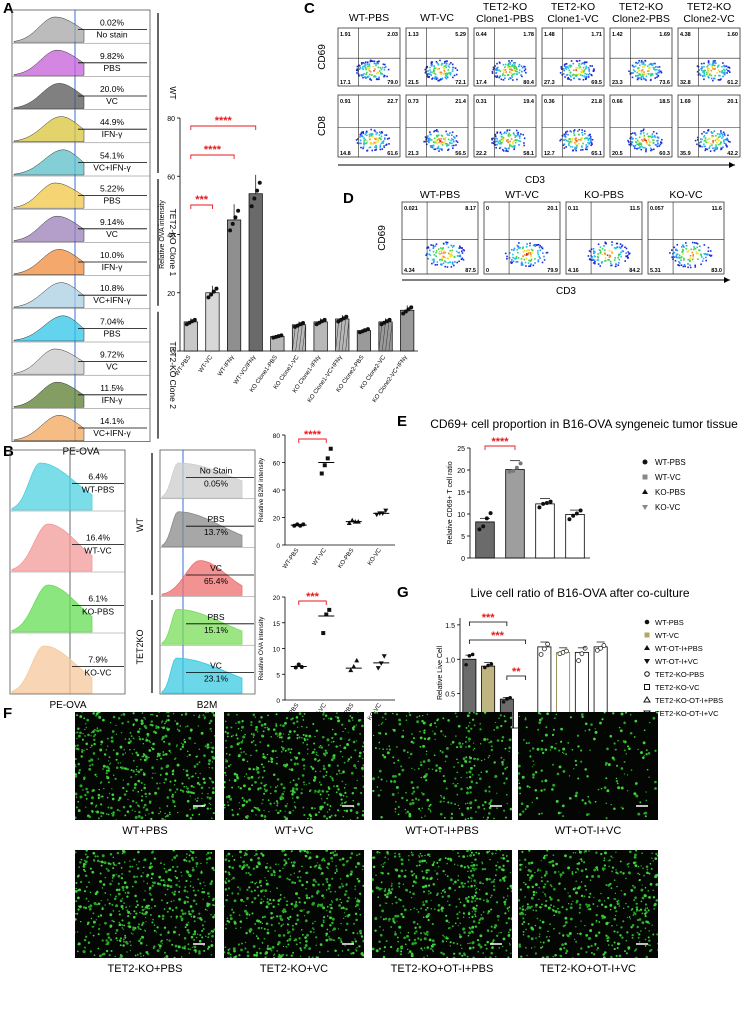 The image size is (748, 1013). Describe the element at coordinates (487, 271) in the screenshot. I see `quadrant-value: 0` at that location.